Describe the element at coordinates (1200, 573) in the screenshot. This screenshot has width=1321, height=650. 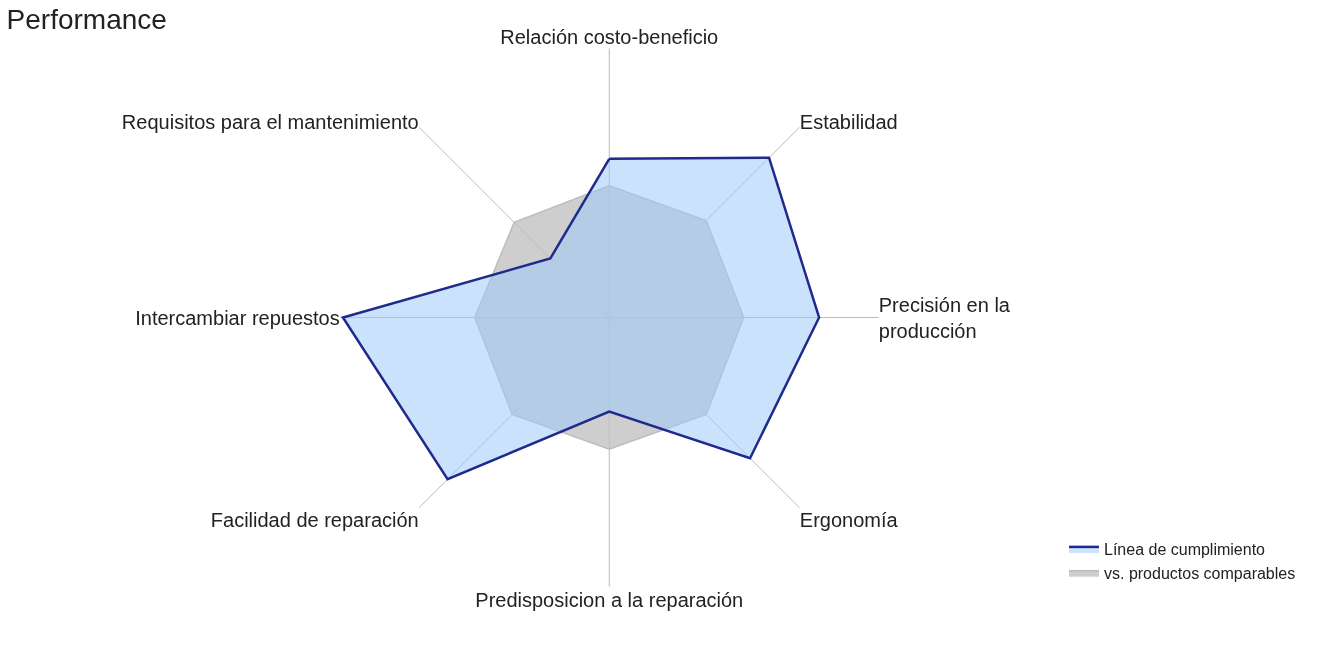
I see `legend-label: vs. productos comparables` at that location.